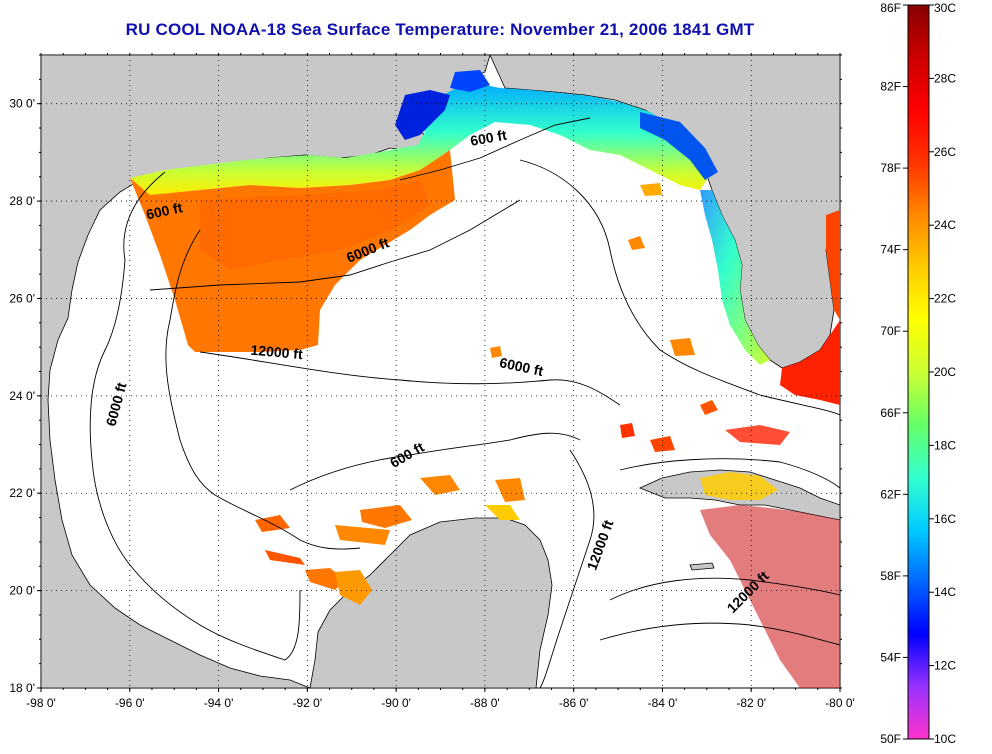  What do you see at coordinates (724, 589) in the screenshot?
I see `contour-12000ft-carib` at bounding box center [724, 589].